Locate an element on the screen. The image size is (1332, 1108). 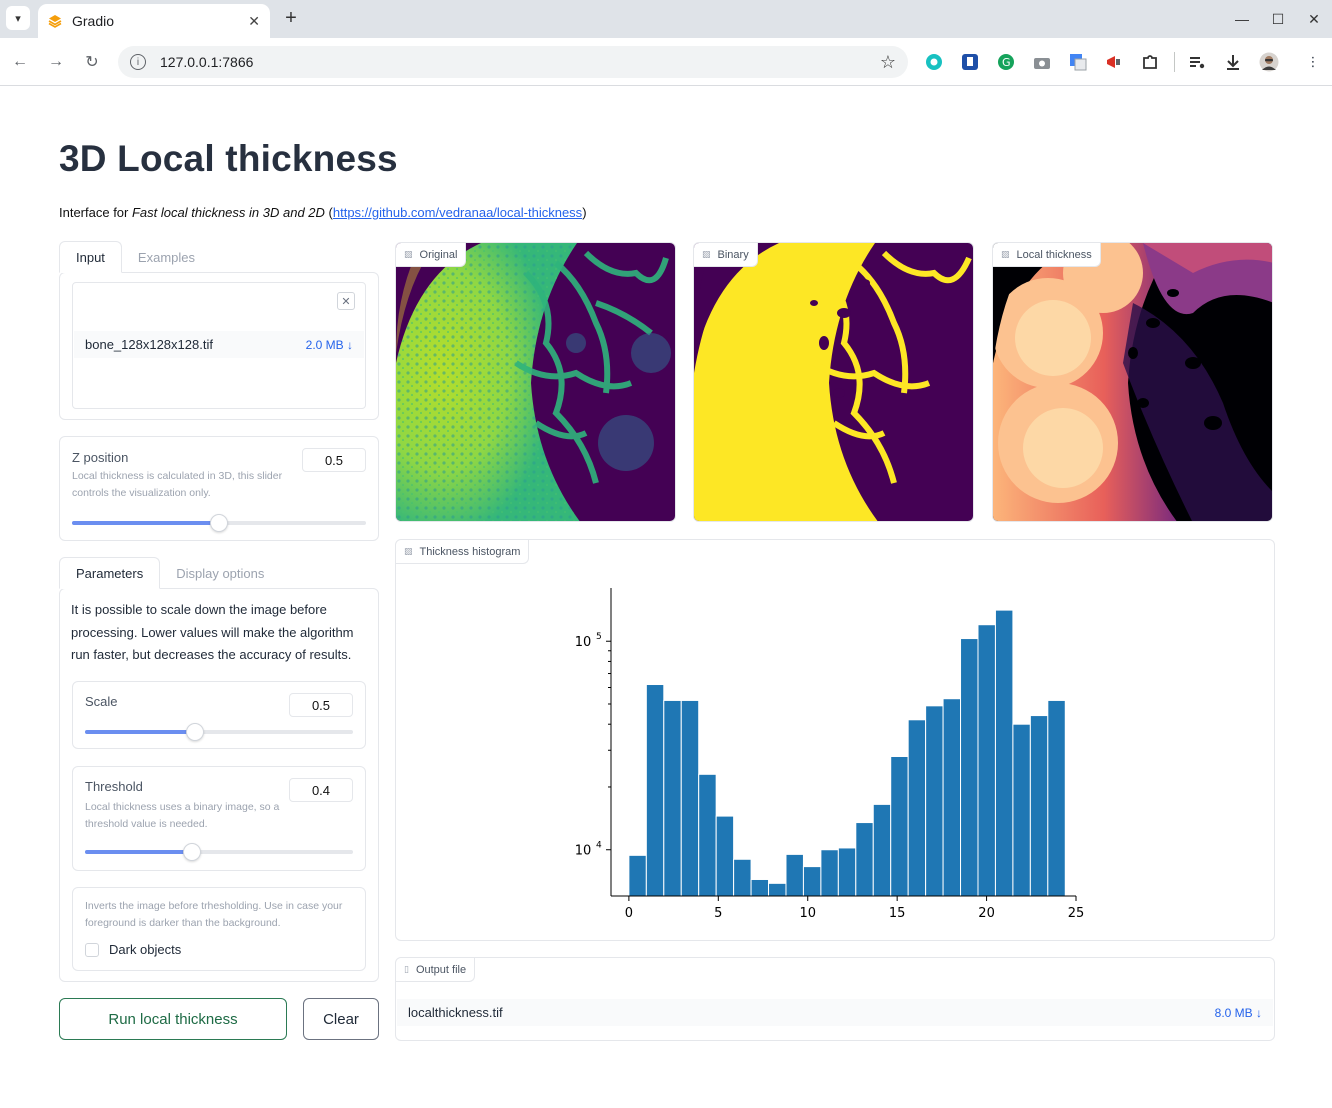
intro-paper-title: Fast local thickness in 3D and 2D is located at coordinates (228, 212).